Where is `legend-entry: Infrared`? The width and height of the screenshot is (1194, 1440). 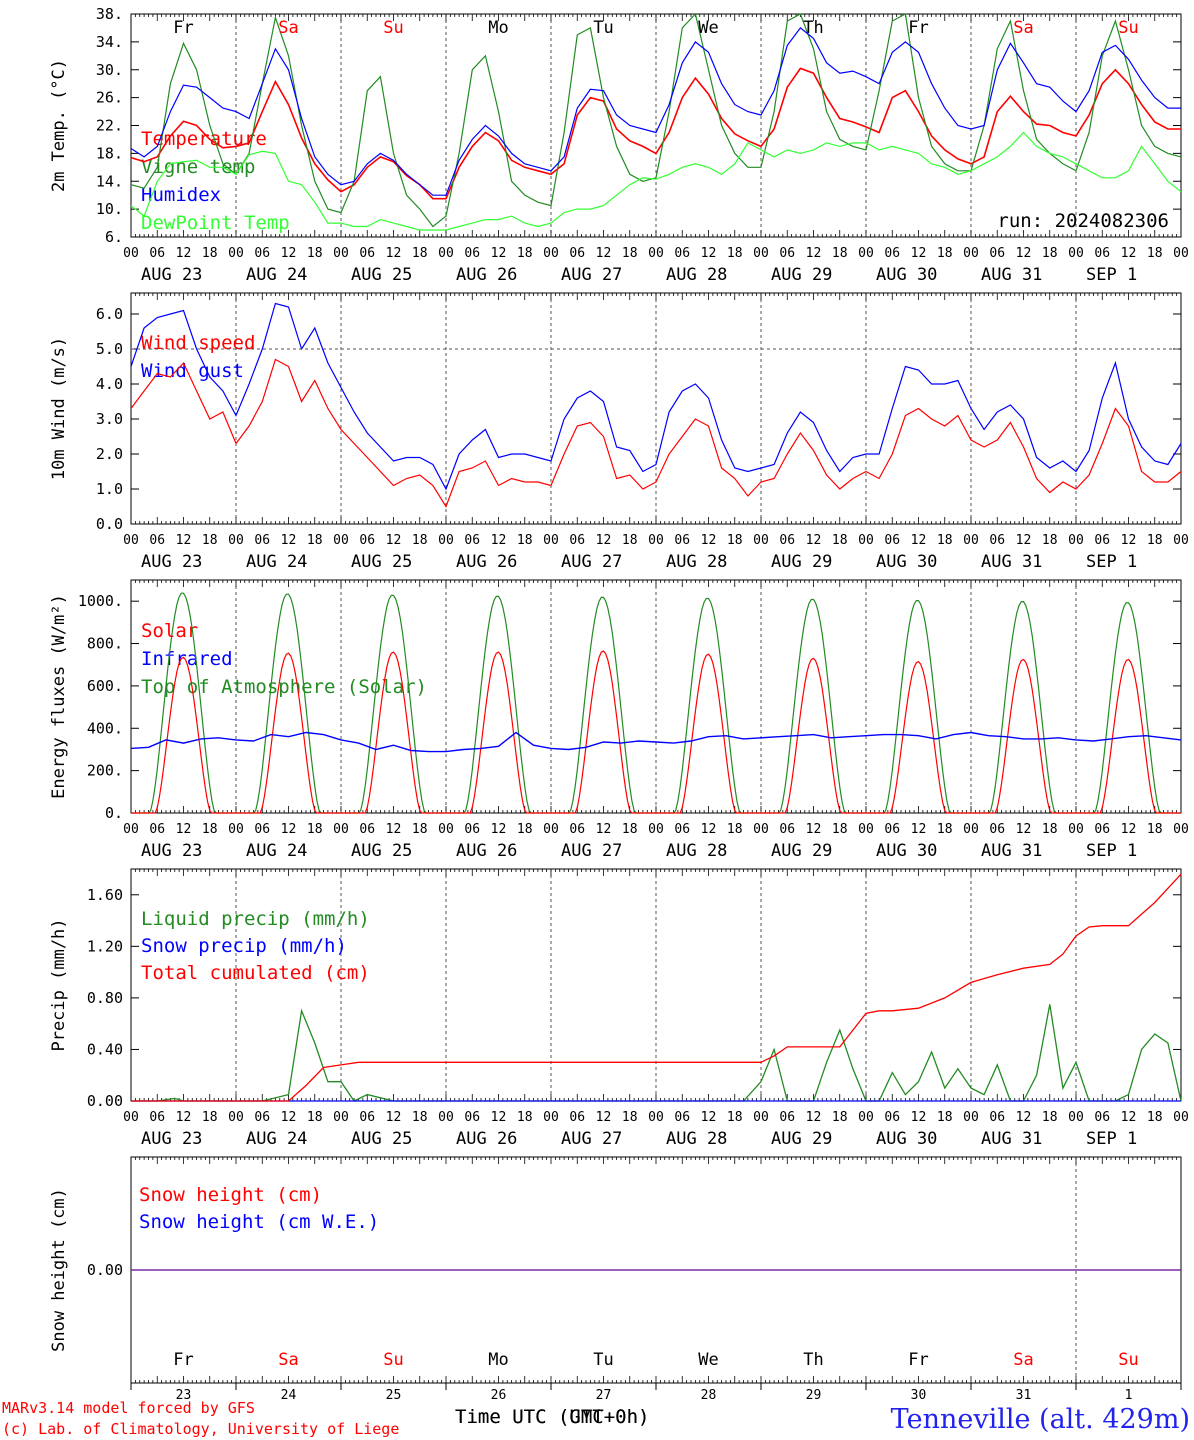 legend-entry: Infrared is located at coordinates (187, 659).